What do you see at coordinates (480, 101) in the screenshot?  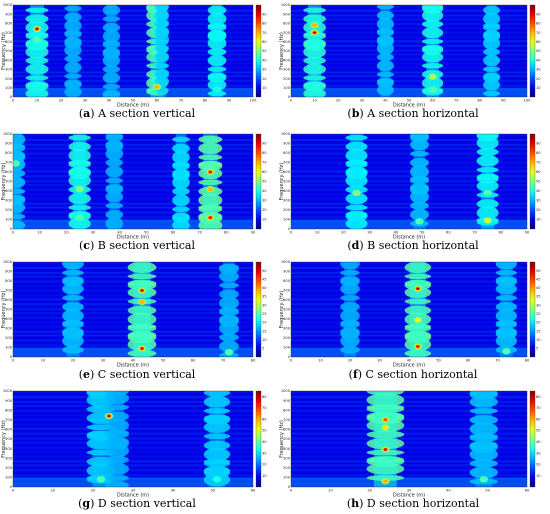 I see `x-tick-label: 80` at bounding box center [480, 101].